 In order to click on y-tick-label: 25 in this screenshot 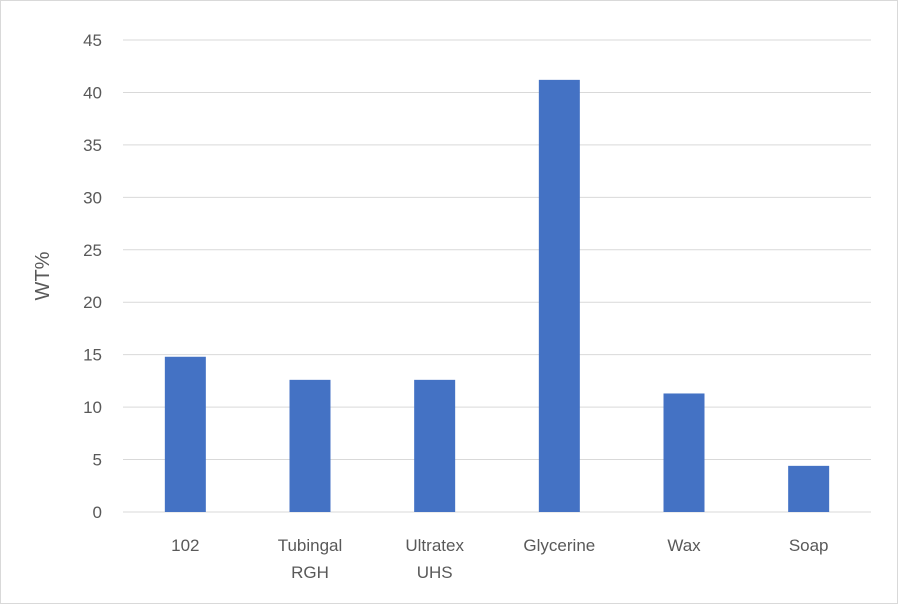, I will do `click(92, 250)`.